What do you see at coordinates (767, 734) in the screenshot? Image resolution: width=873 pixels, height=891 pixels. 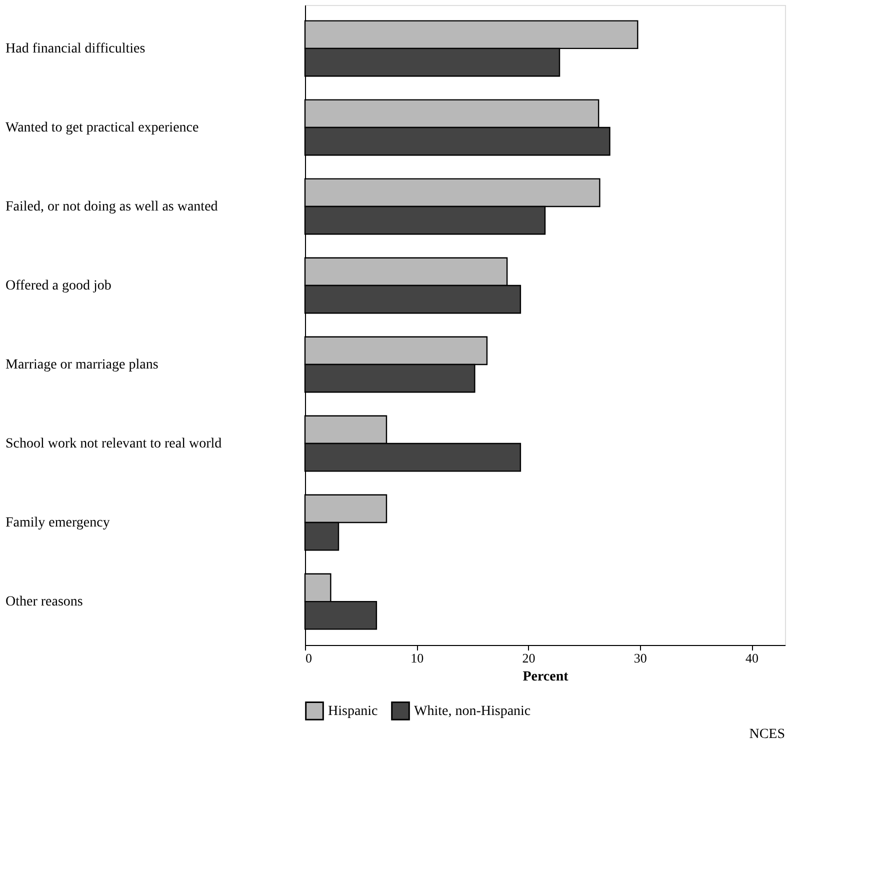 I see `text: NCES` at bounding box center [767, 734].